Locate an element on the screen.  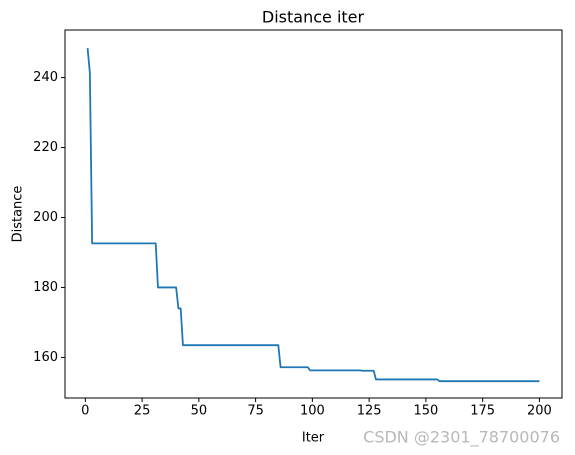
x-tick-label: 0 is located at coordinates (85, 411).